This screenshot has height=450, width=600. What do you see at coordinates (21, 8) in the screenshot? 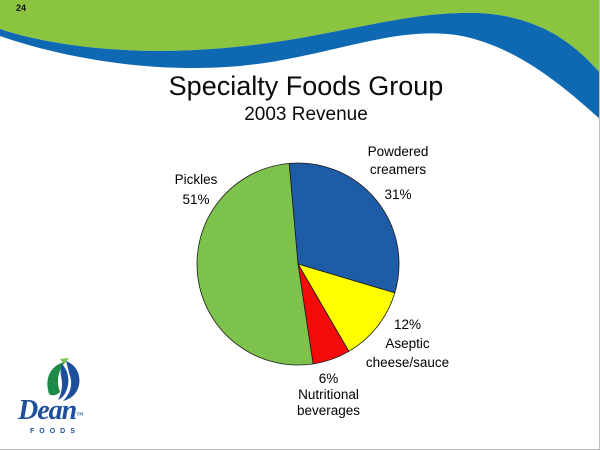
I see `slide-page-number: 24` at bounding box center [21, 8].